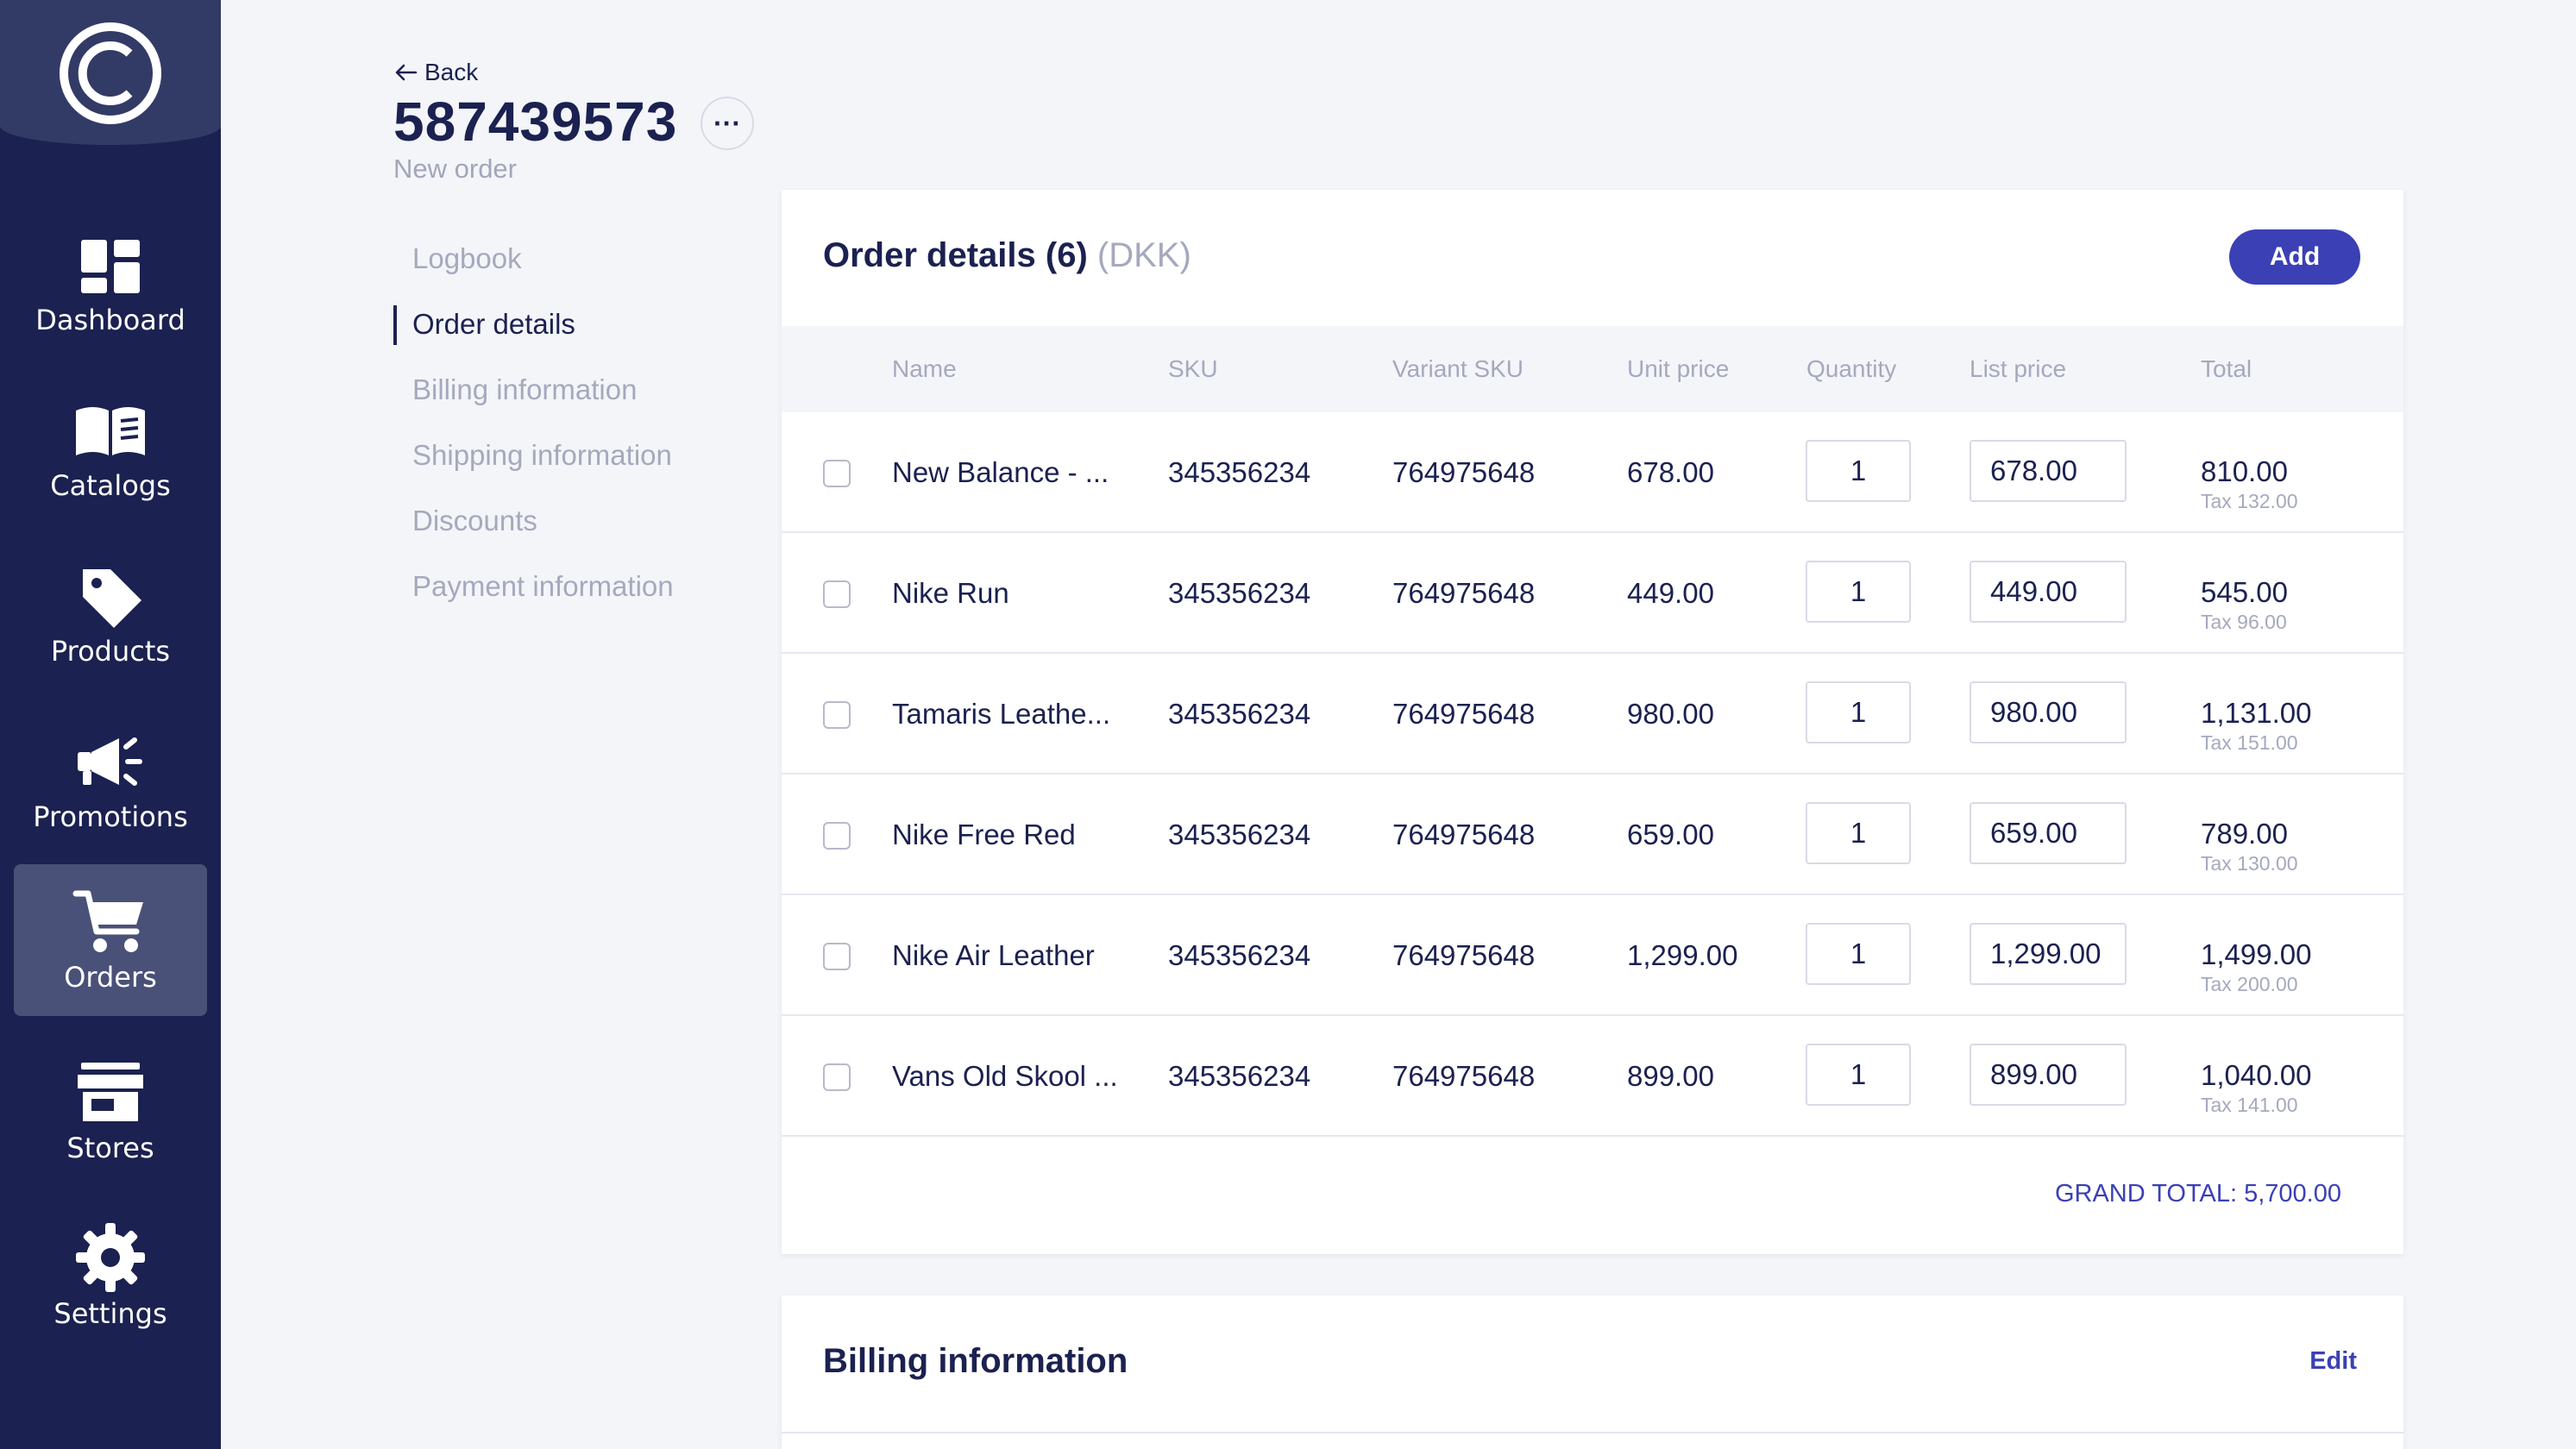 This screenshot has height=1449, width=2576. I want to click on order-details-heading: Order details (6), so click(955, 255).